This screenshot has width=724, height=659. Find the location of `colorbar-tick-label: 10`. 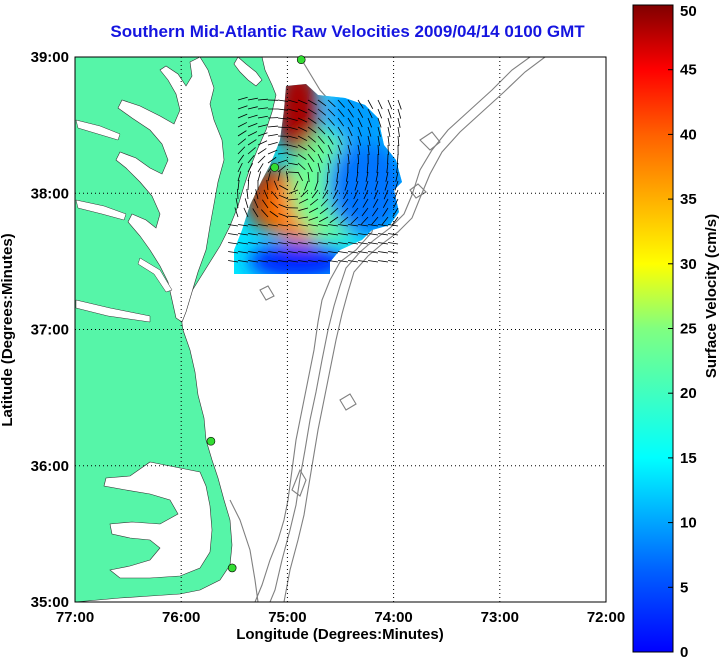

colorbar-tick-label: 10 is located at coordinates (688, 523).